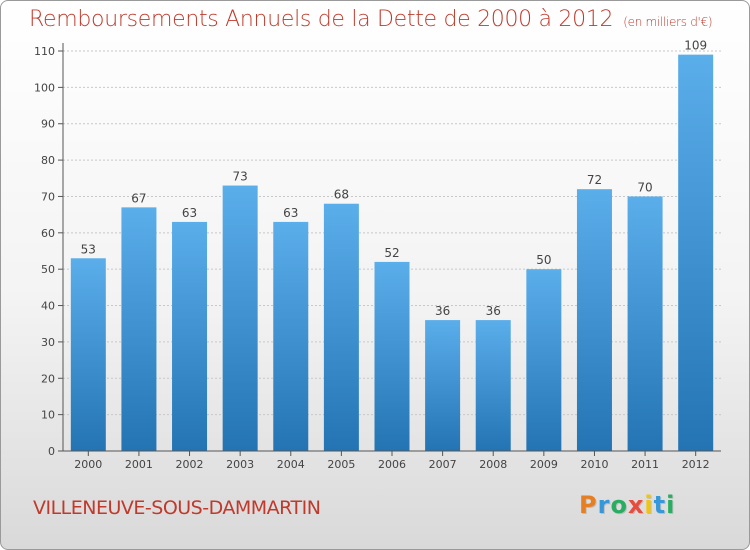 This screenshot has height=550, width=750. Describe the element at coordinates (645, 323) in the screenshot. I see `bar-2011` at that location.